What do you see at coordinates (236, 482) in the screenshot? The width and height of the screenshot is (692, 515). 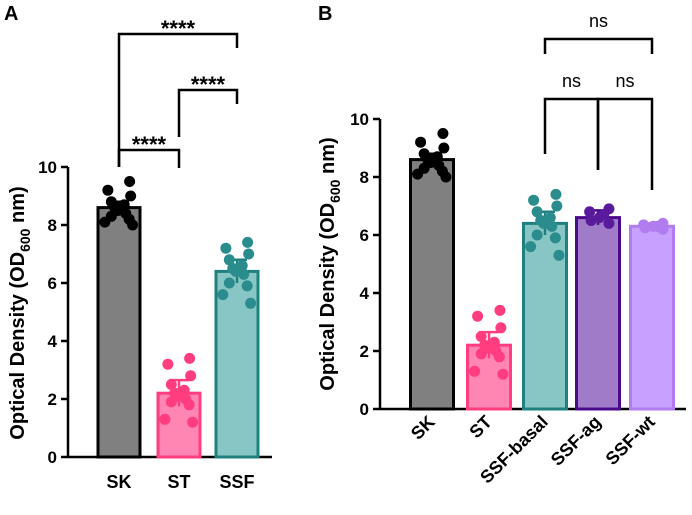 I see `panel-a-x-tick-label: SSF` at bounding box center [236, 482].